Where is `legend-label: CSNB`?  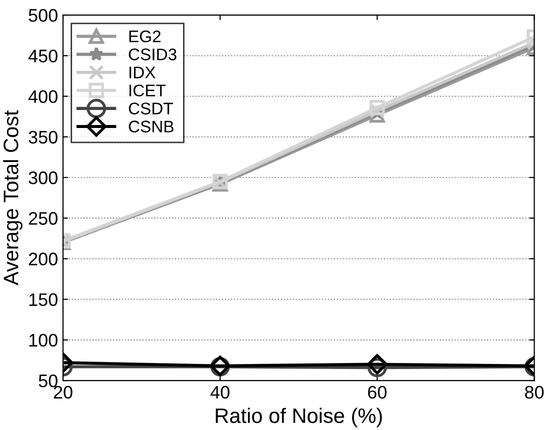 legend-label: CSNB is located at coordinates (151, 126).